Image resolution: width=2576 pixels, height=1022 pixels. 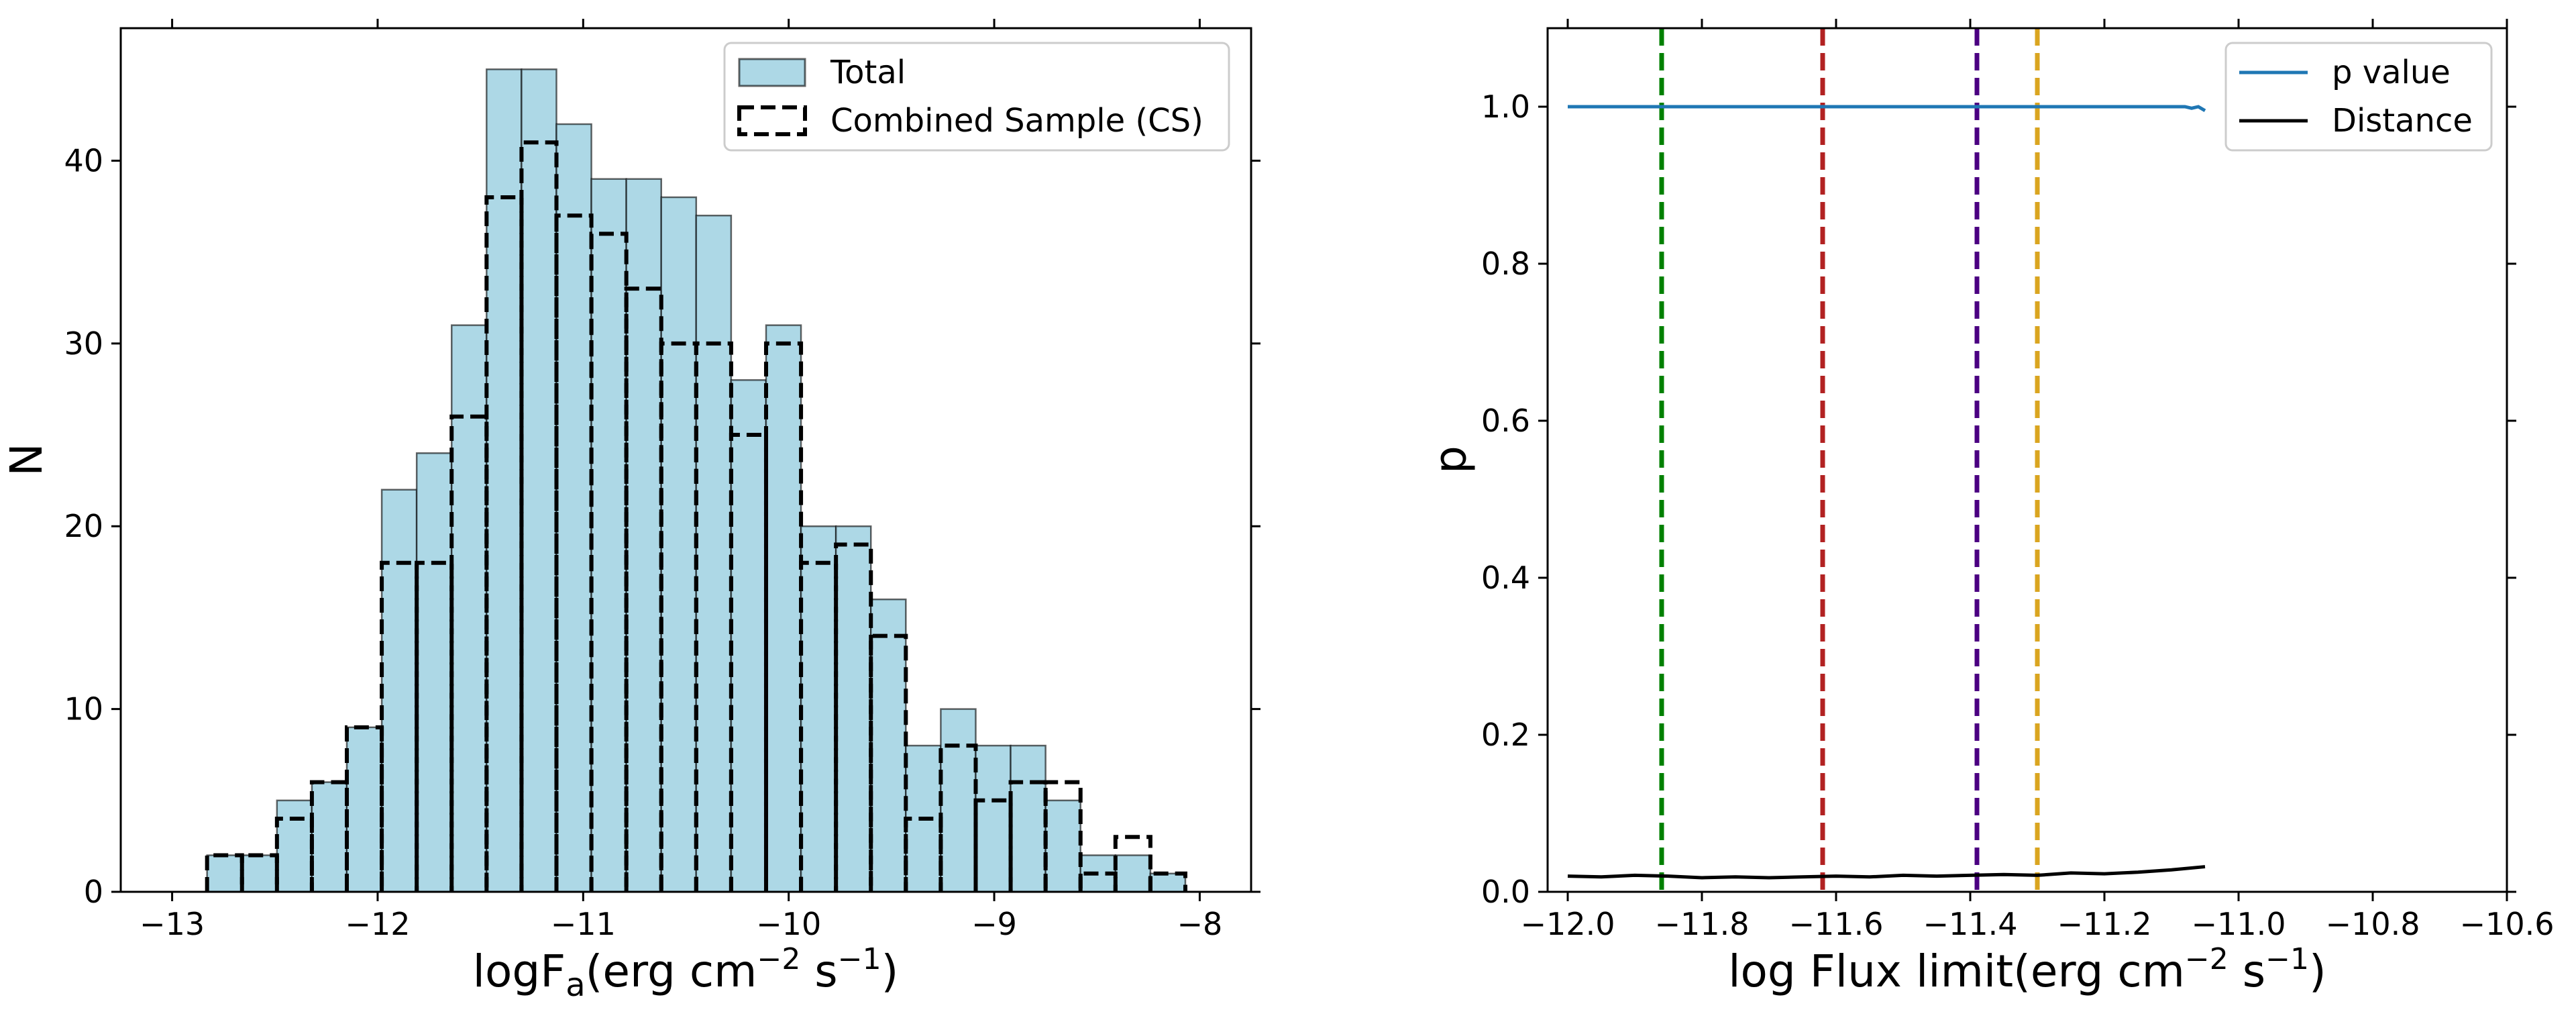 I want to click on histogram-y-axis-label: N, so click(x=26, y=460).